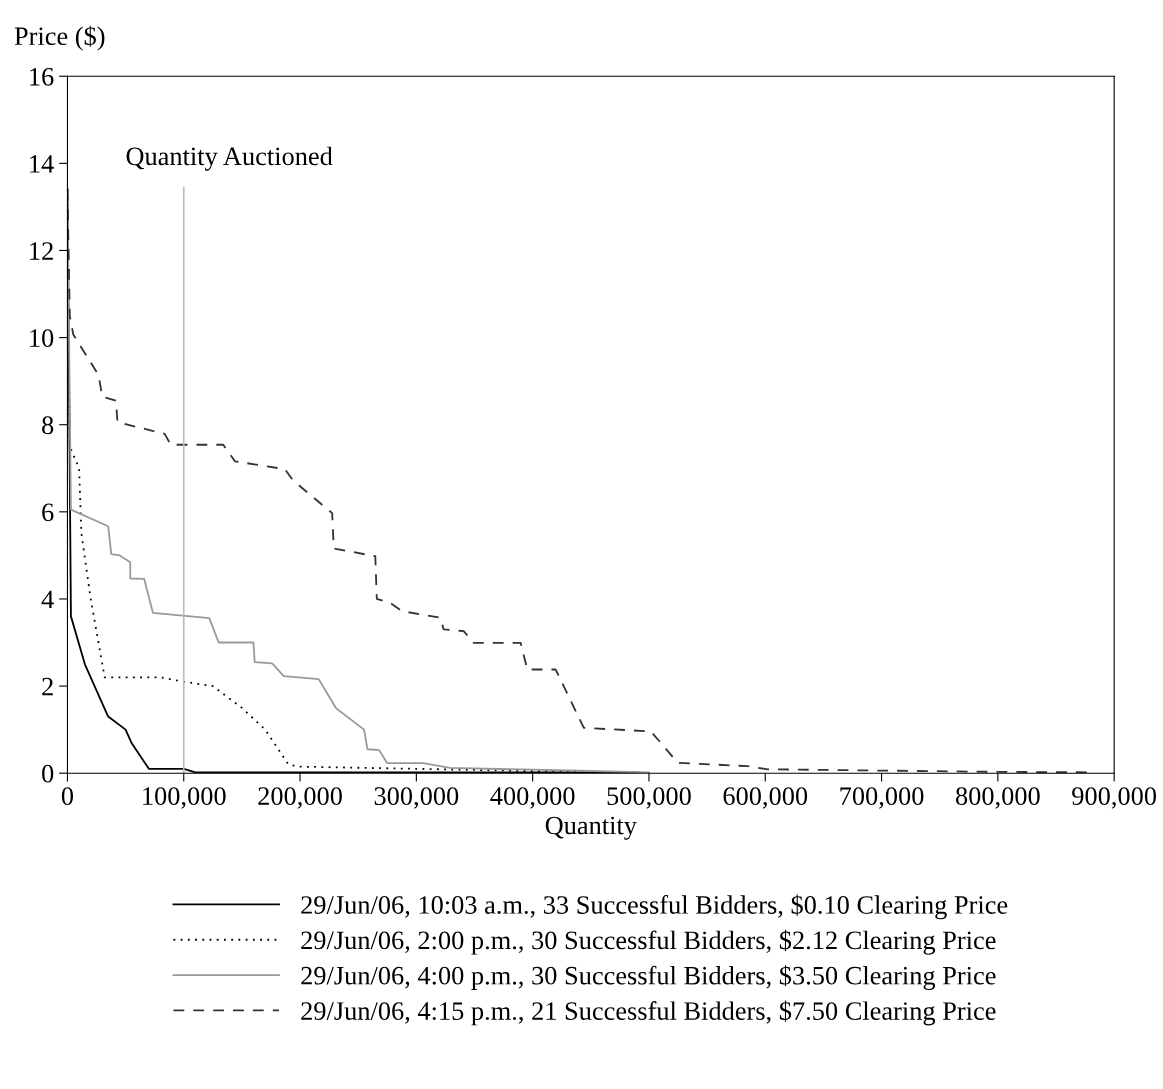 This screenshot has height=1089, width=1163. What do you see at coordinates (591, 828) in the screenshot?
I see `x-axis-title: Quantity` at bounding box center [591, 828].